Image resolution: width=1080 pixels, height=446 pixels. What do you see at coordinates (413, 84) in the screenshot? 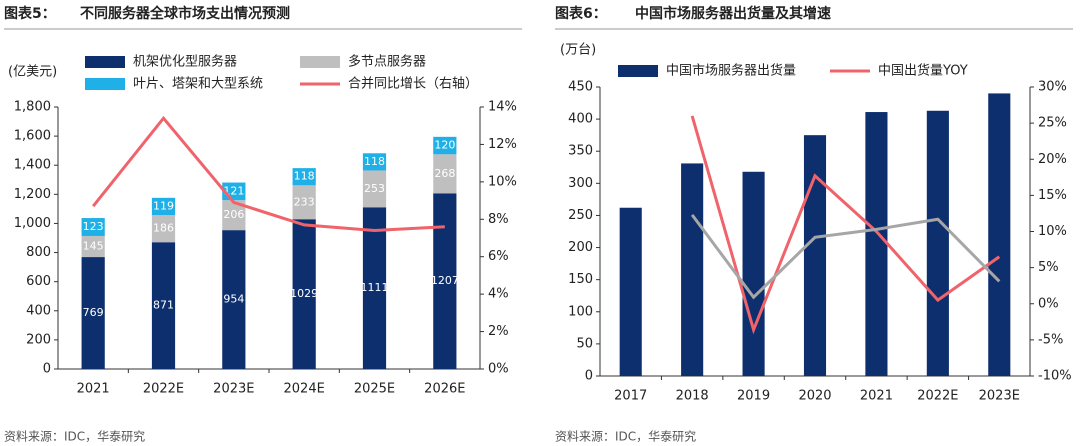
I see `legend-label: 合并同比增长（右轴）` at bounding box center [413, 84].